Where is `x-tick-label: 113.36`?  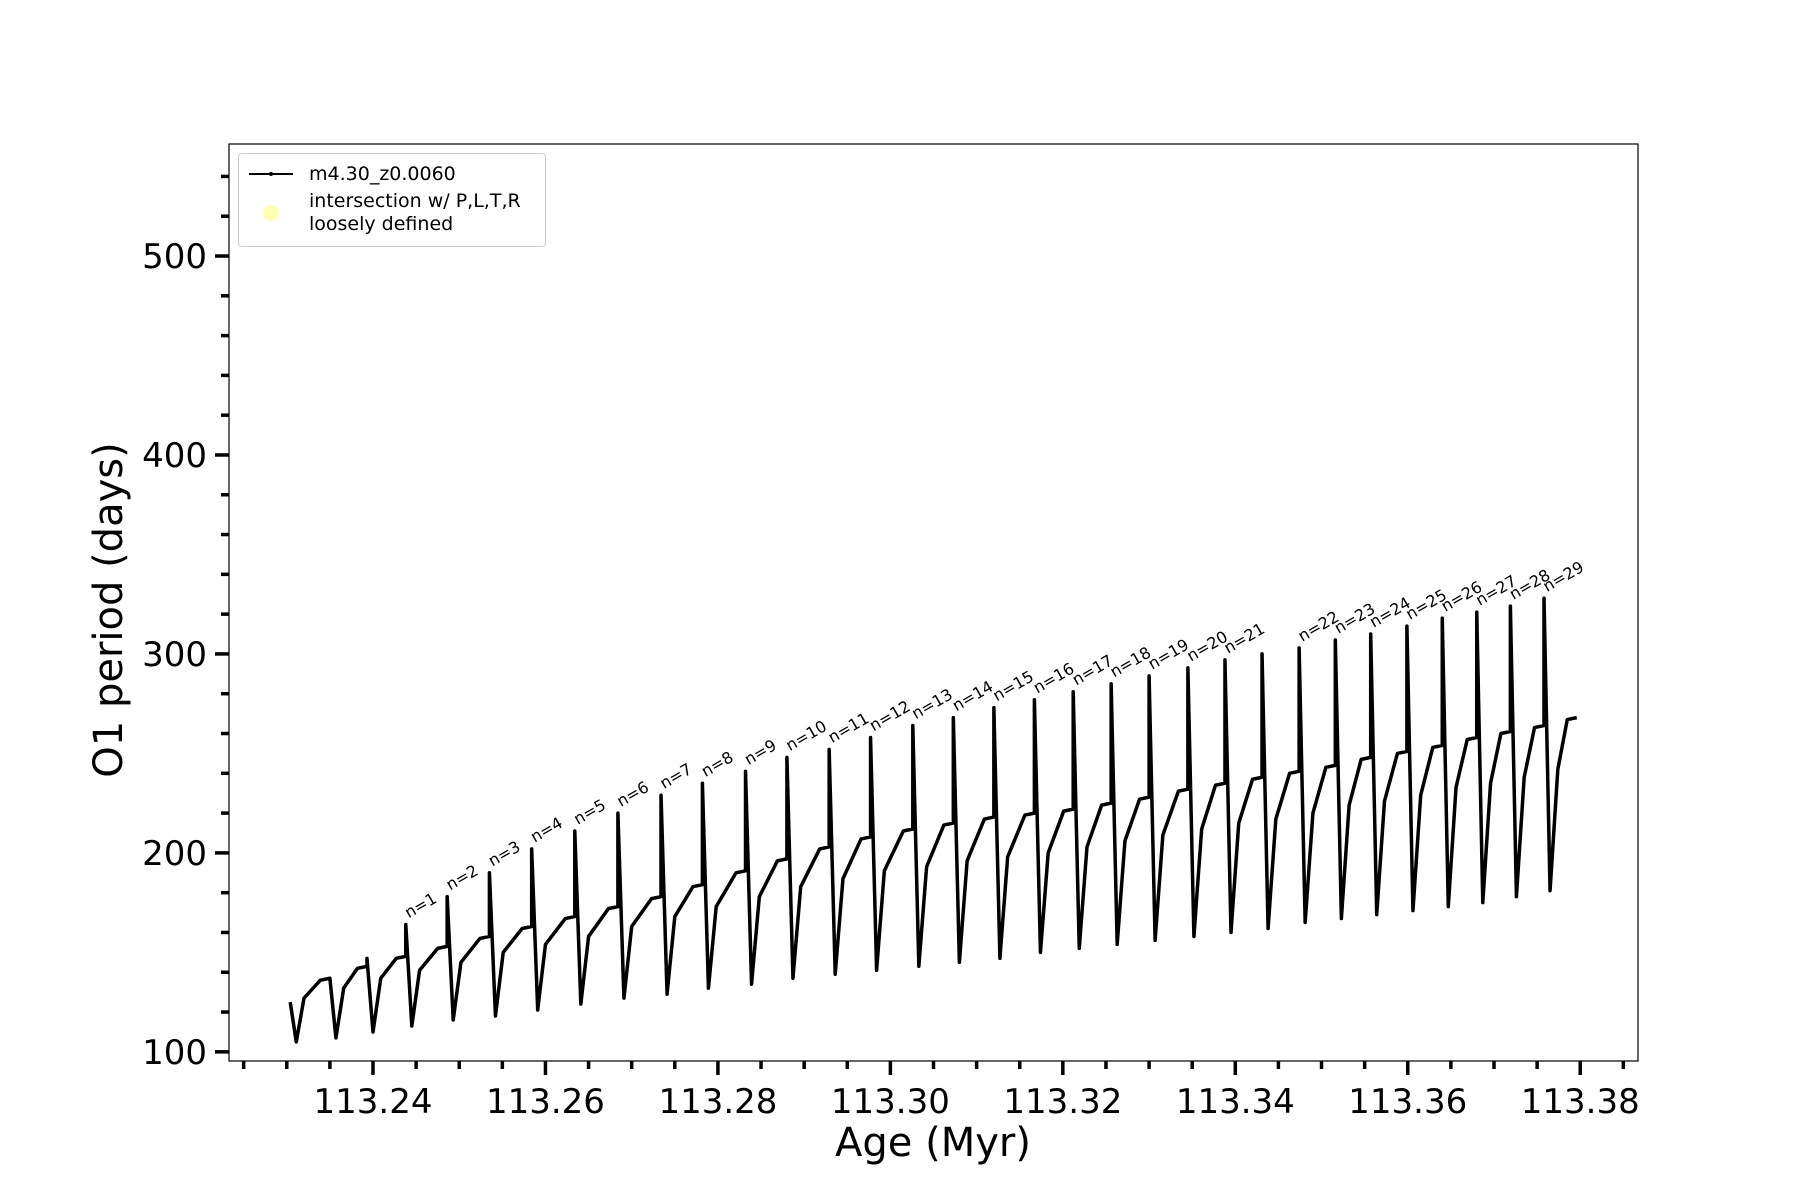 x-tick-label: 113.36 is located at coordinates (1407, 1102).